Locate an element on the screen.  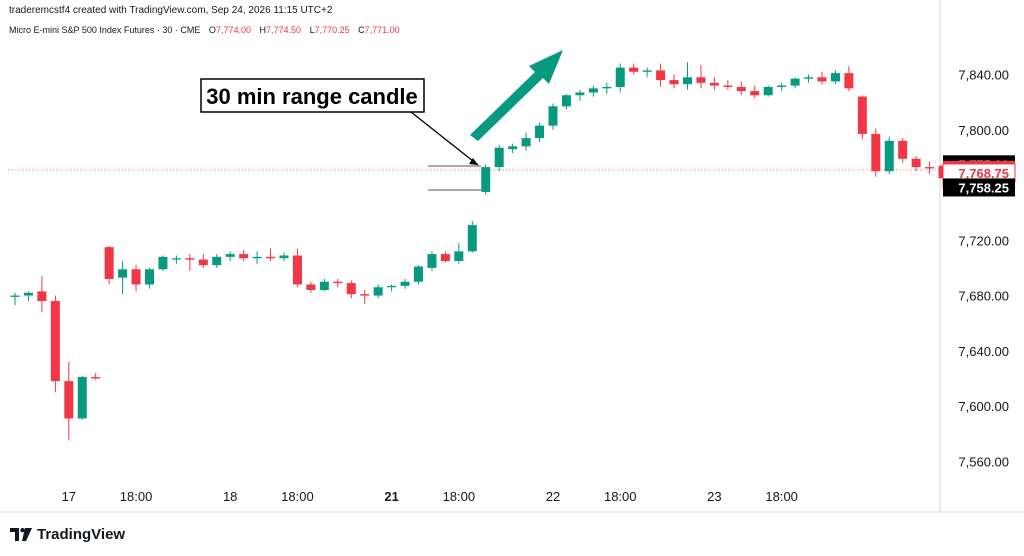
y-tick-label: 7,640.00 is located at coordinates (983, 351).